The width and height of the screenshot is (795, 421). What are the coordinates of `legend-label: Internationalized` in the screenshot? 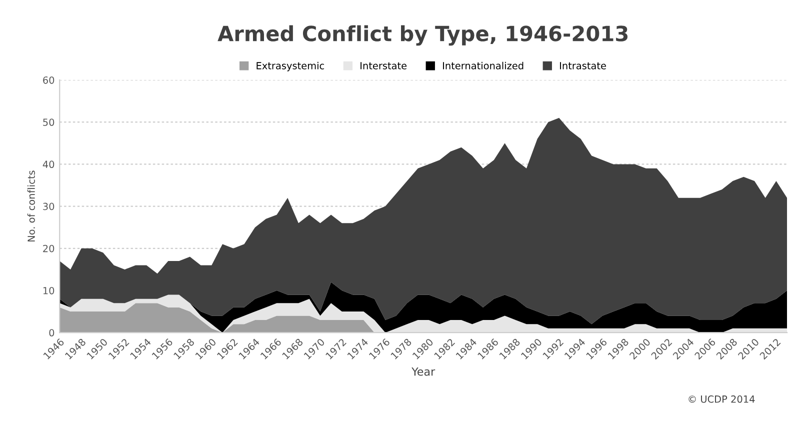 It's located at (483, 66).